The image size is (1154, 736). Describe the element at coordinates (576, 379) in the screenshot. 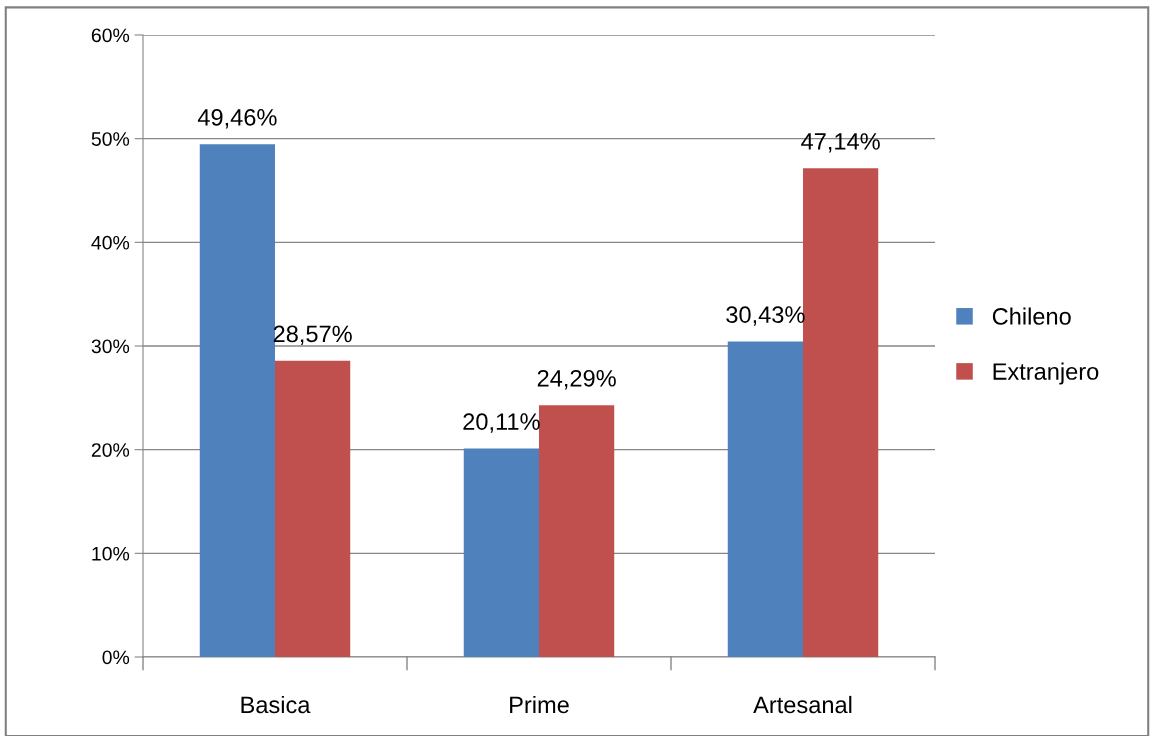

I see `data-label: 24,29%` at that location.